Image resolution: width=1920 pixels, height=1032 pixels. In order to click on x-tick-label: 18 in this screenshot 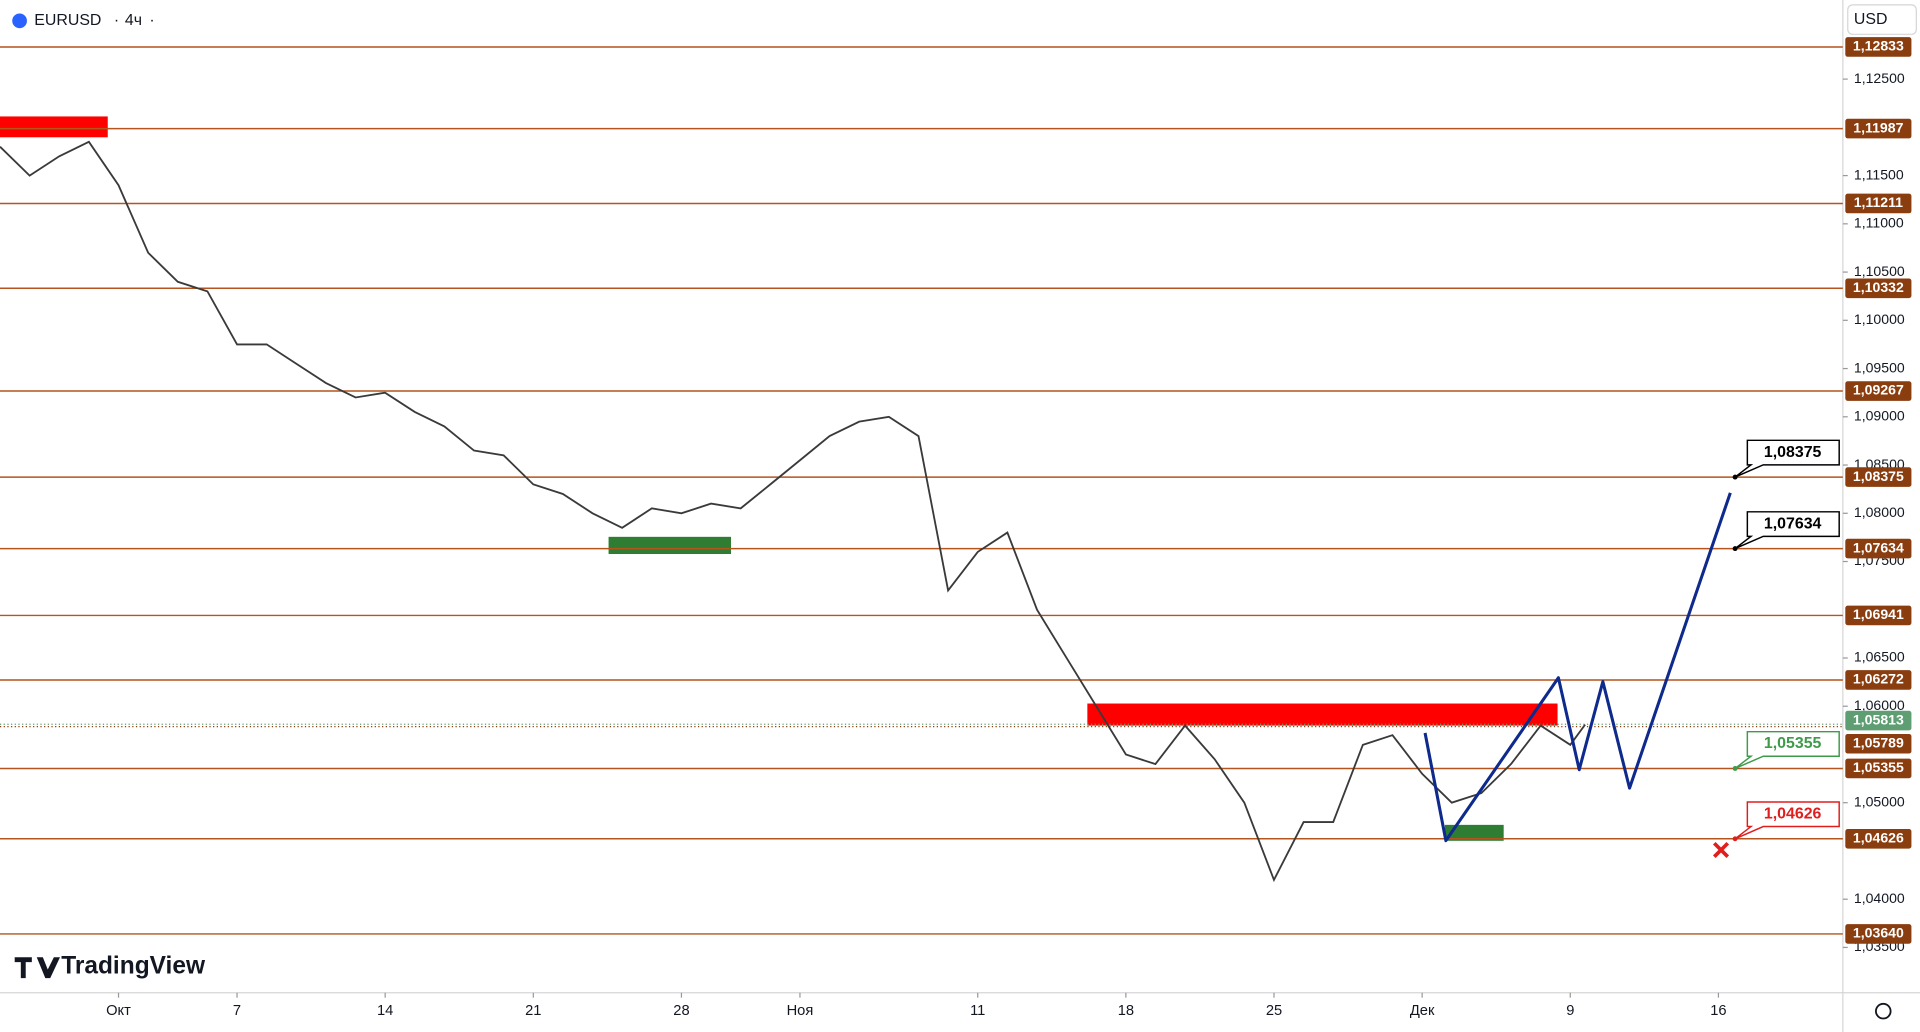, I will do `click(1126, 1011)`.